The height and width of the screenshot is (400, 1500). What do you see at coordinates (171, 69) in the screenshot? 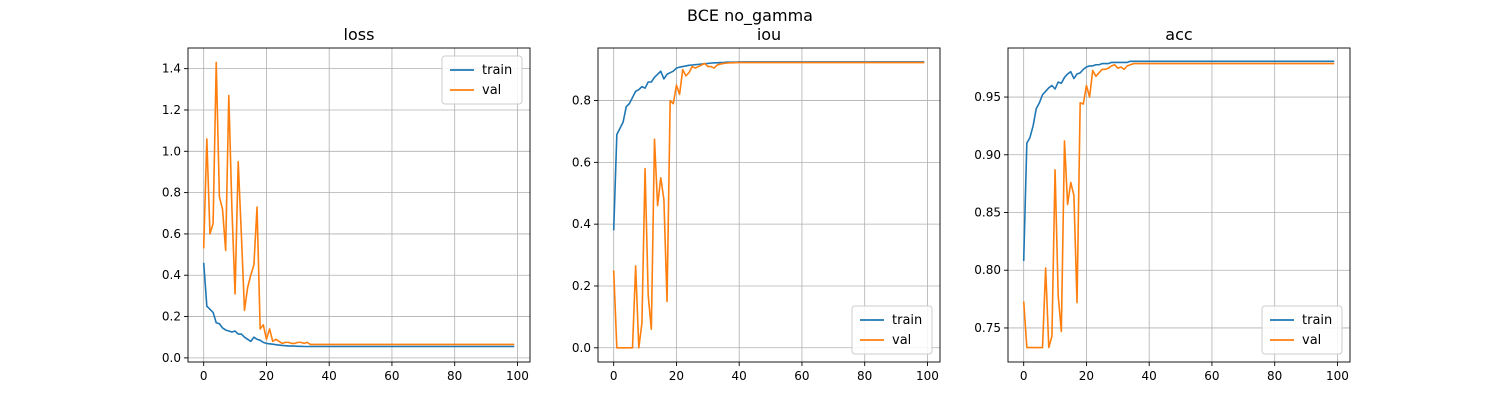
I see `y-tick-label: 1.4` at bounding box center [171, 69].